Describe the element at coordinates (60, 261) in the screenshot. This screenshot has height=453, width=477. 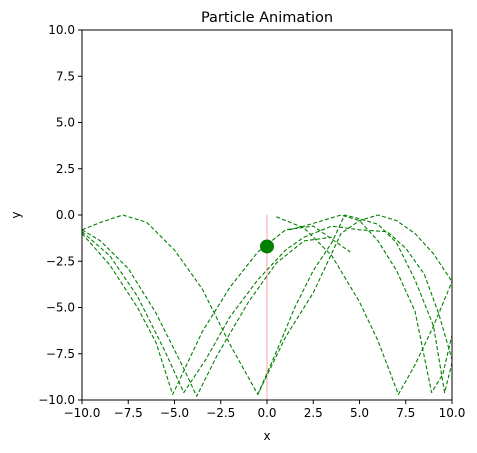
I see `y-tick-label: −2.5` at that location.